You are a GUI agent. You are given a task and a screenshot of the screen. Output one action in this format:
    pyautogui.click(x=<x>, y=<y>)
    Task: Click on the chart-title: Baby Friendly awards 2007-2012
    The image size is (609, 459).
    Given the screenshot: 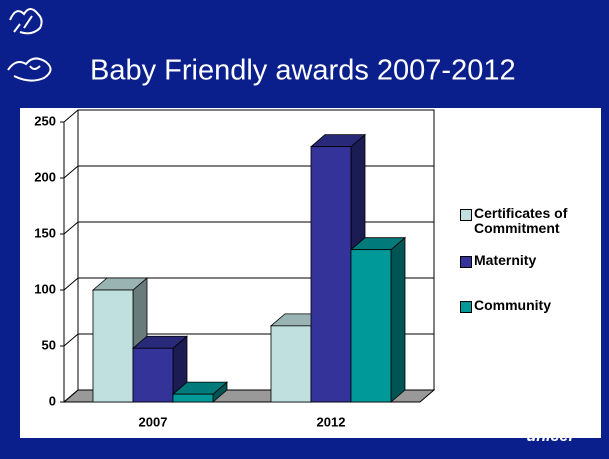 What is the action you would take?
    pyautogui.click(x=303, y=71)
    